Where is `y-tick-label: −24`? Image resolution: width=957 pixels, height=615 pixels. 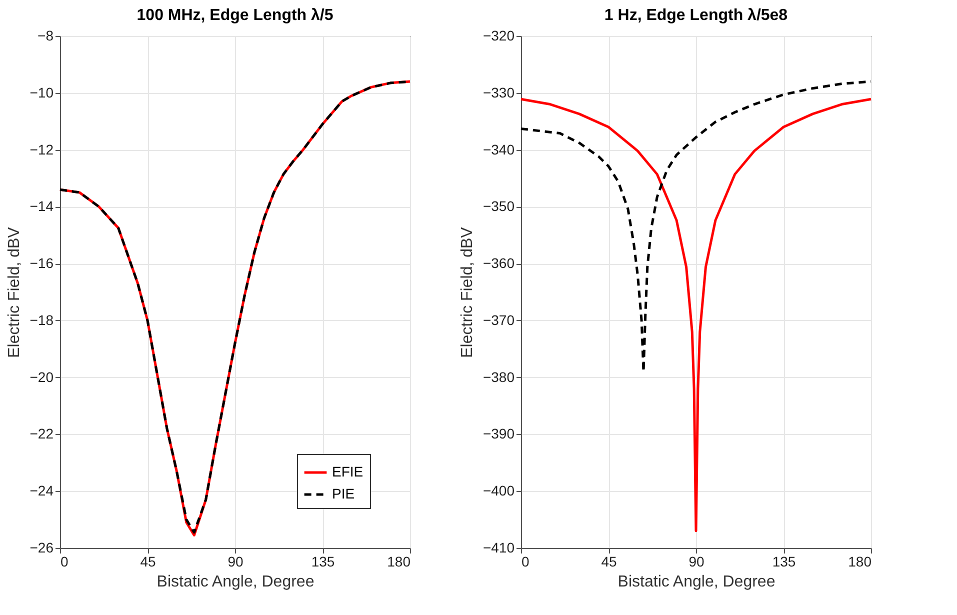 y-tick-label: −24 is located at coordinates (42, 490).